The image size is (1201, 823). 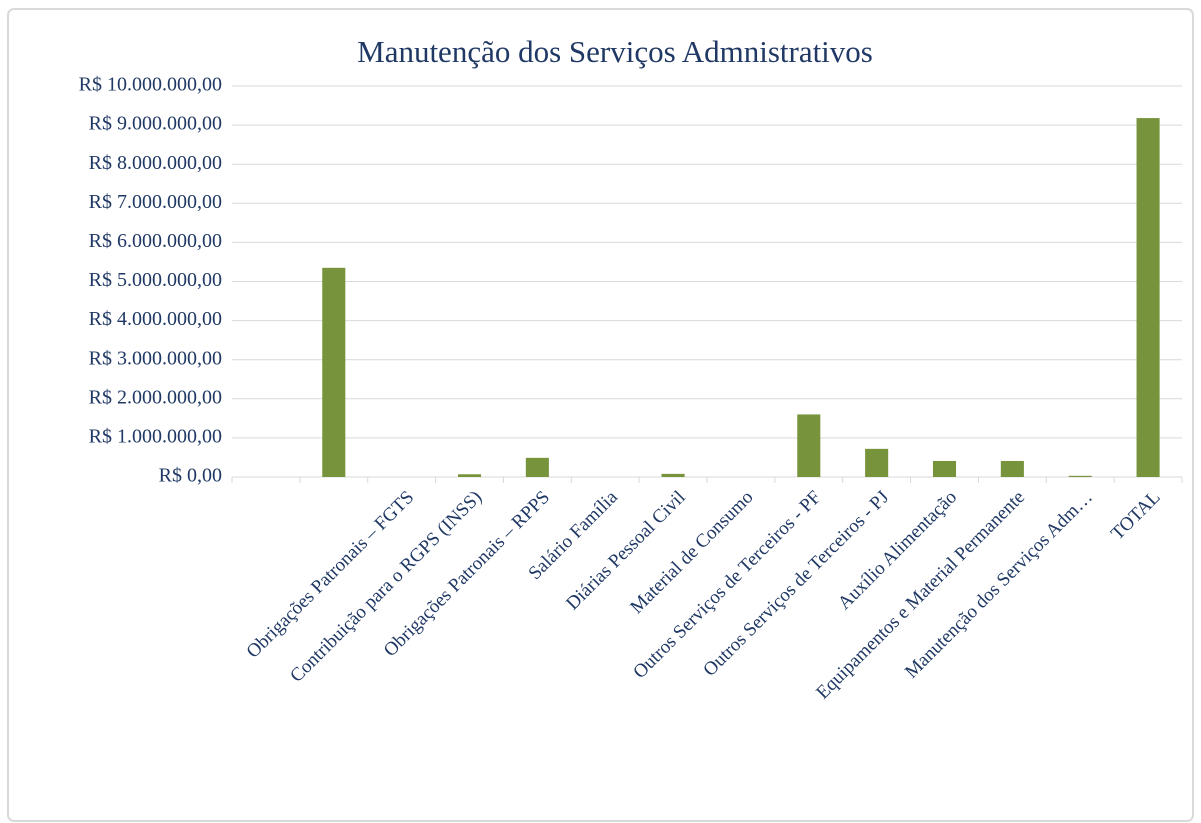 What do you see at coordinates (190, 476) in the screenshot?
I see `y-tick-label: R$ 0,00` at bounding box center [190, 476].